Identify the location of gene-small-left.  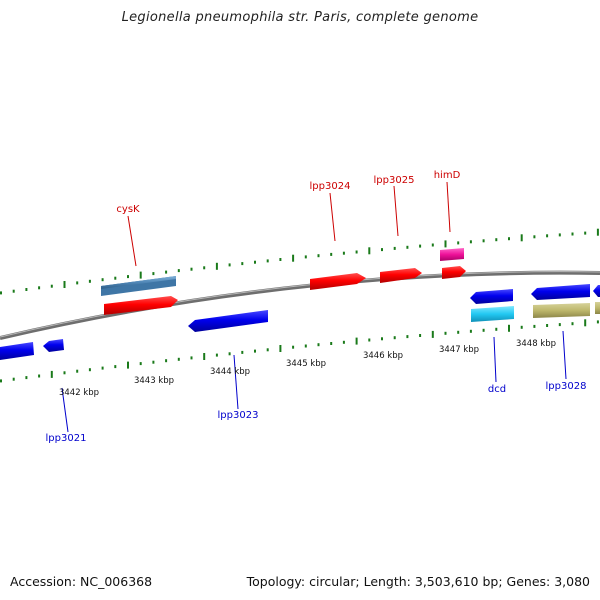
(53, 345).